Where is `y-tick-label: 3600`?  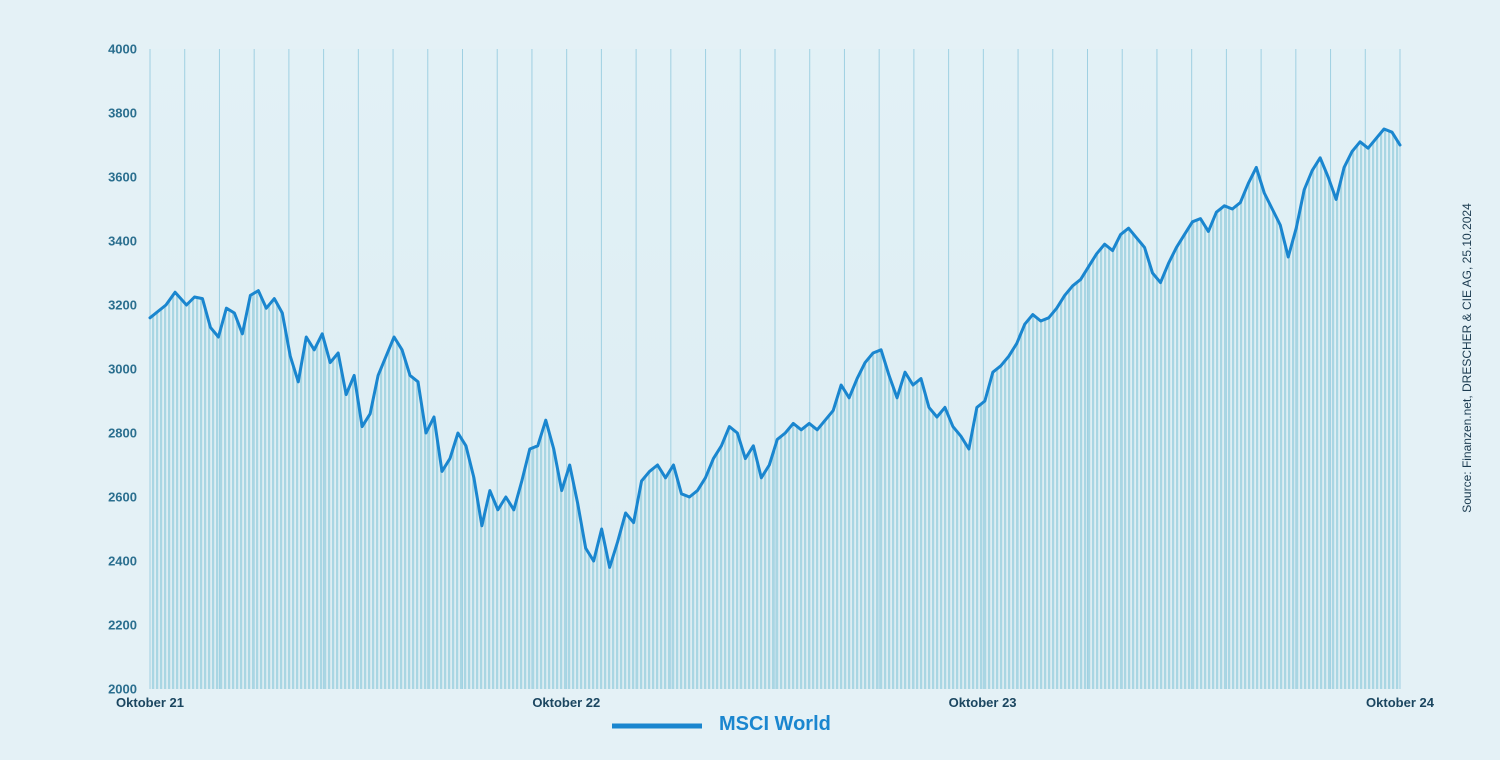
y-tick-label: 3600 is located at coordinates (122, 177).